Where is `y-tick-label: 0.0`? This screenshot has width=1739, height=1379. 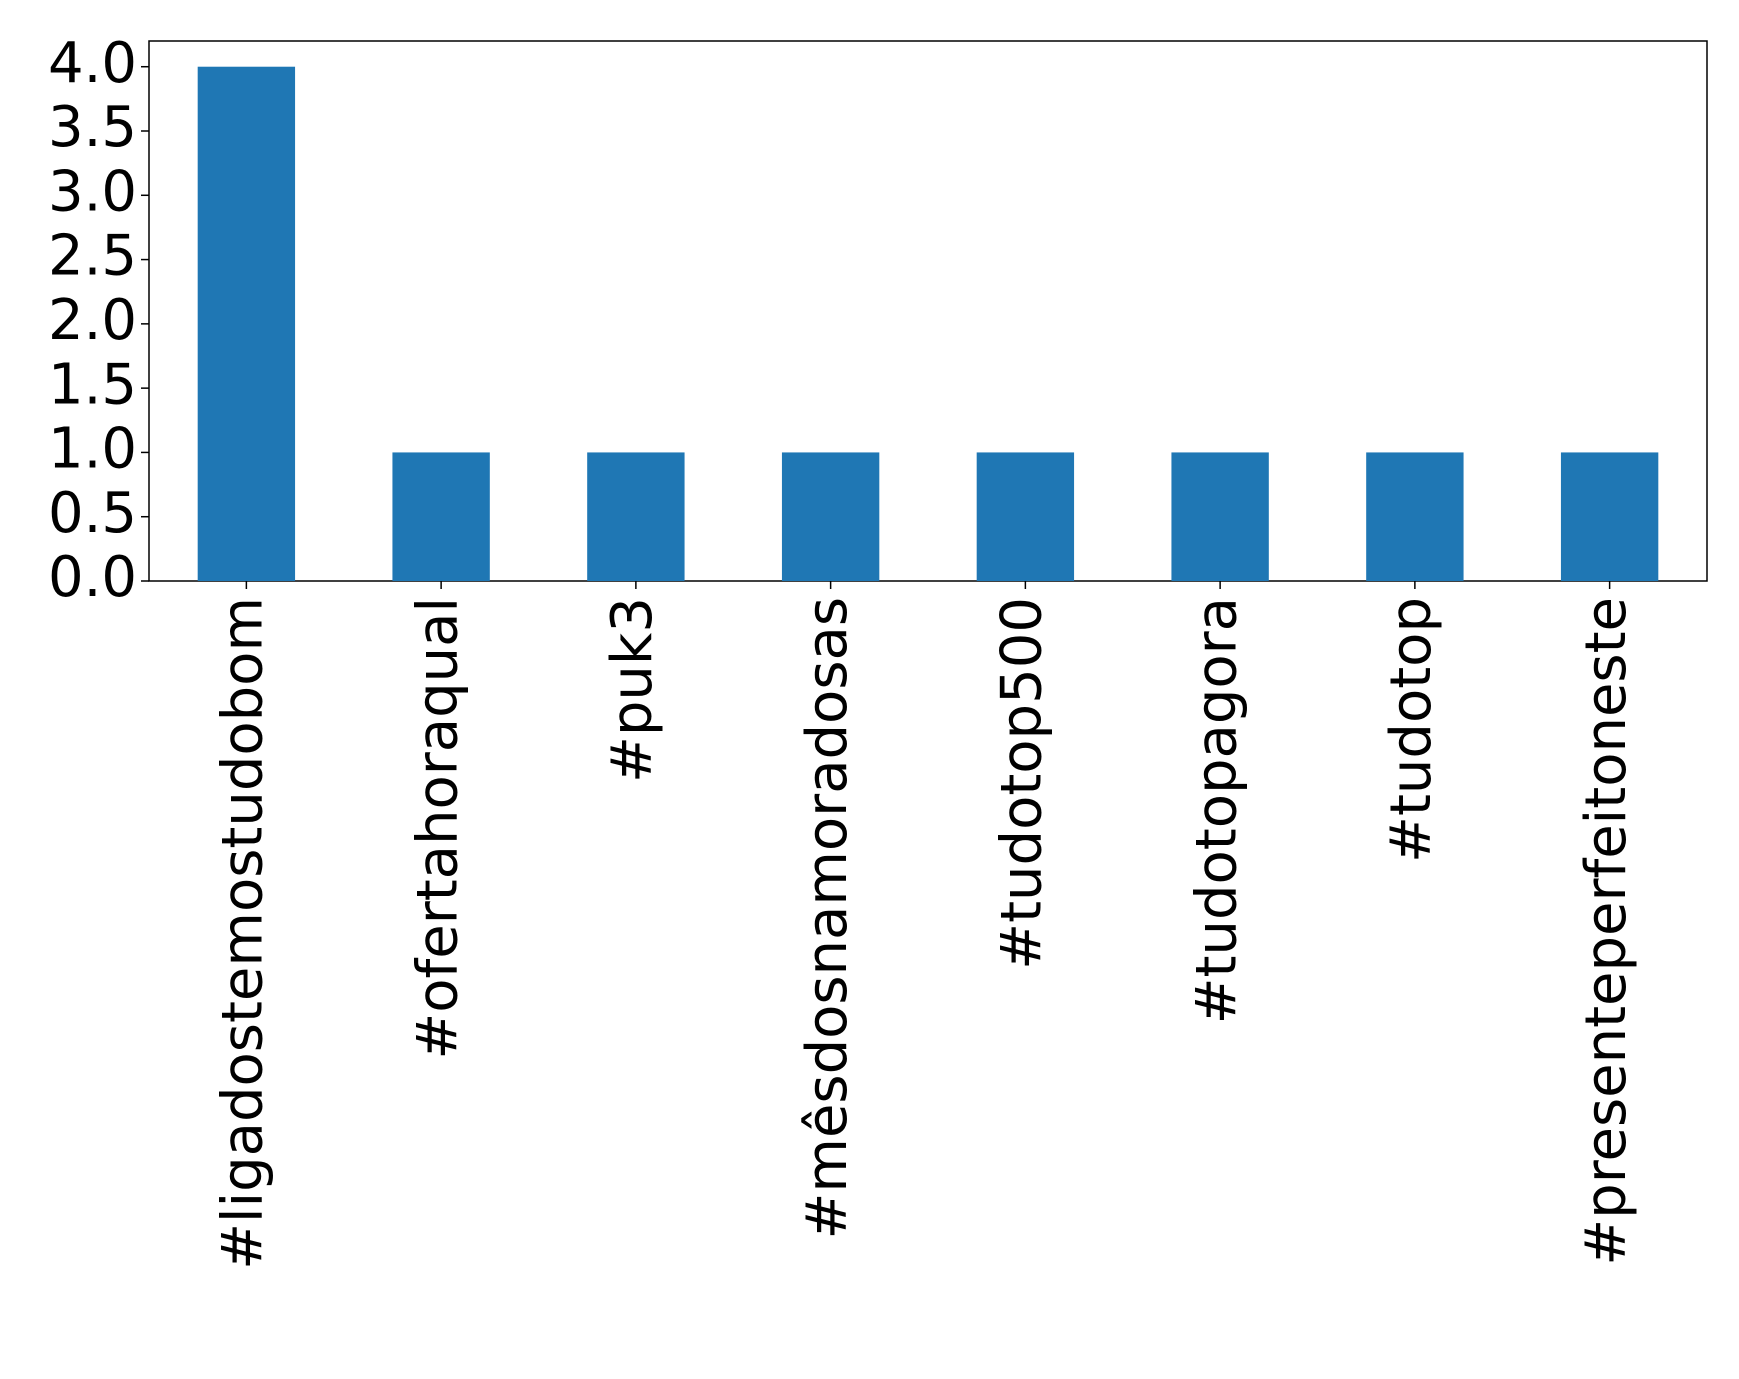
y-tick-label: 0.0 is located at coordinates (92, 577).